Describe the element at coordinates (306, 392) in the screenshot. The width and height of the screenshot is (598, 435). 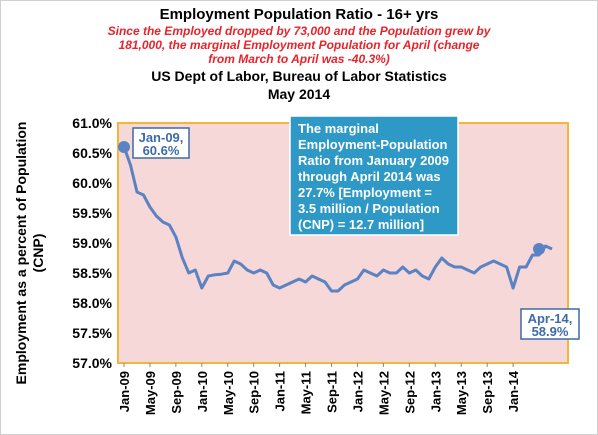
I see `x-tick-label: May-11` at that location.